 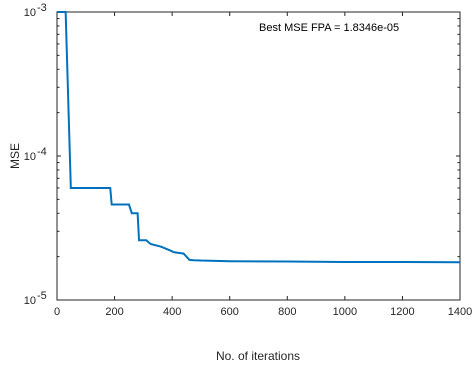 I want to click on x-tick-label: 600, so click(x=230, y=312).